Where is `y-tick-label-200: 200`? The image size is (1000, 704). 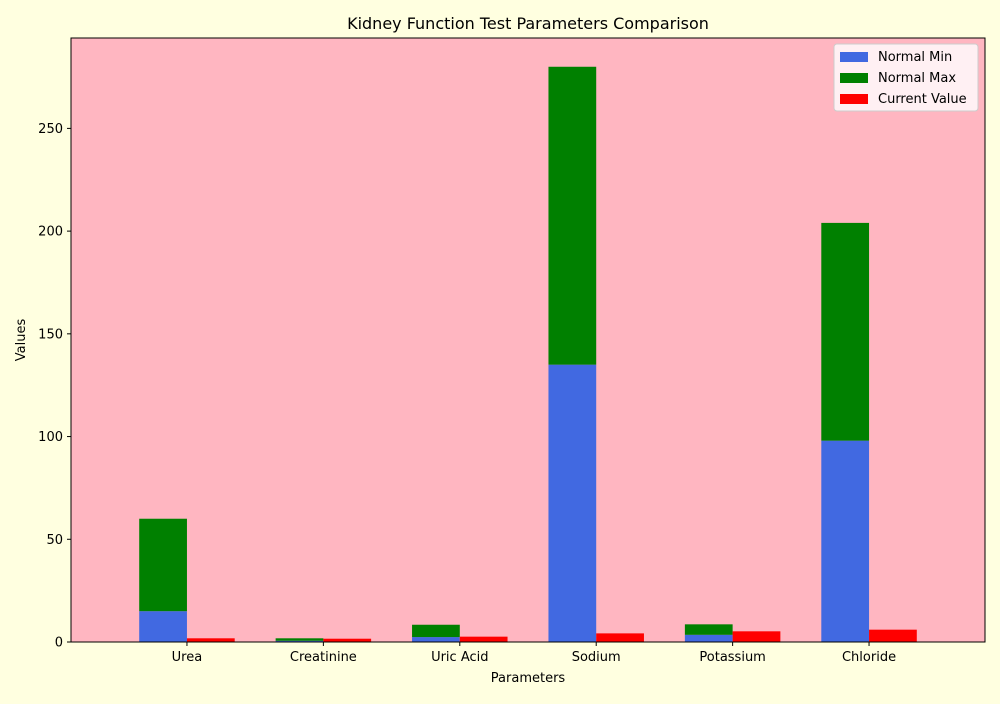 y-tick-label-200: 200 is located at coordinates (50, 232).